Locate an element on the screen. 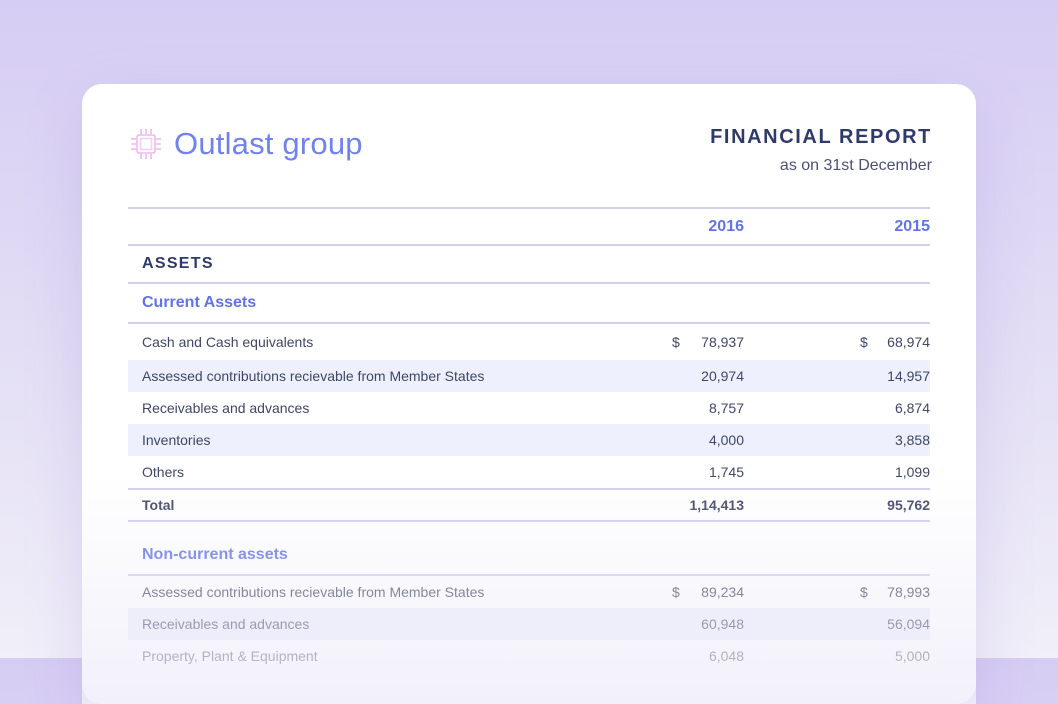 Image resolution: width=1058 pixels, height=704 pixels. current-assets-heading: Current Assets is located at coordinates (199, 302).